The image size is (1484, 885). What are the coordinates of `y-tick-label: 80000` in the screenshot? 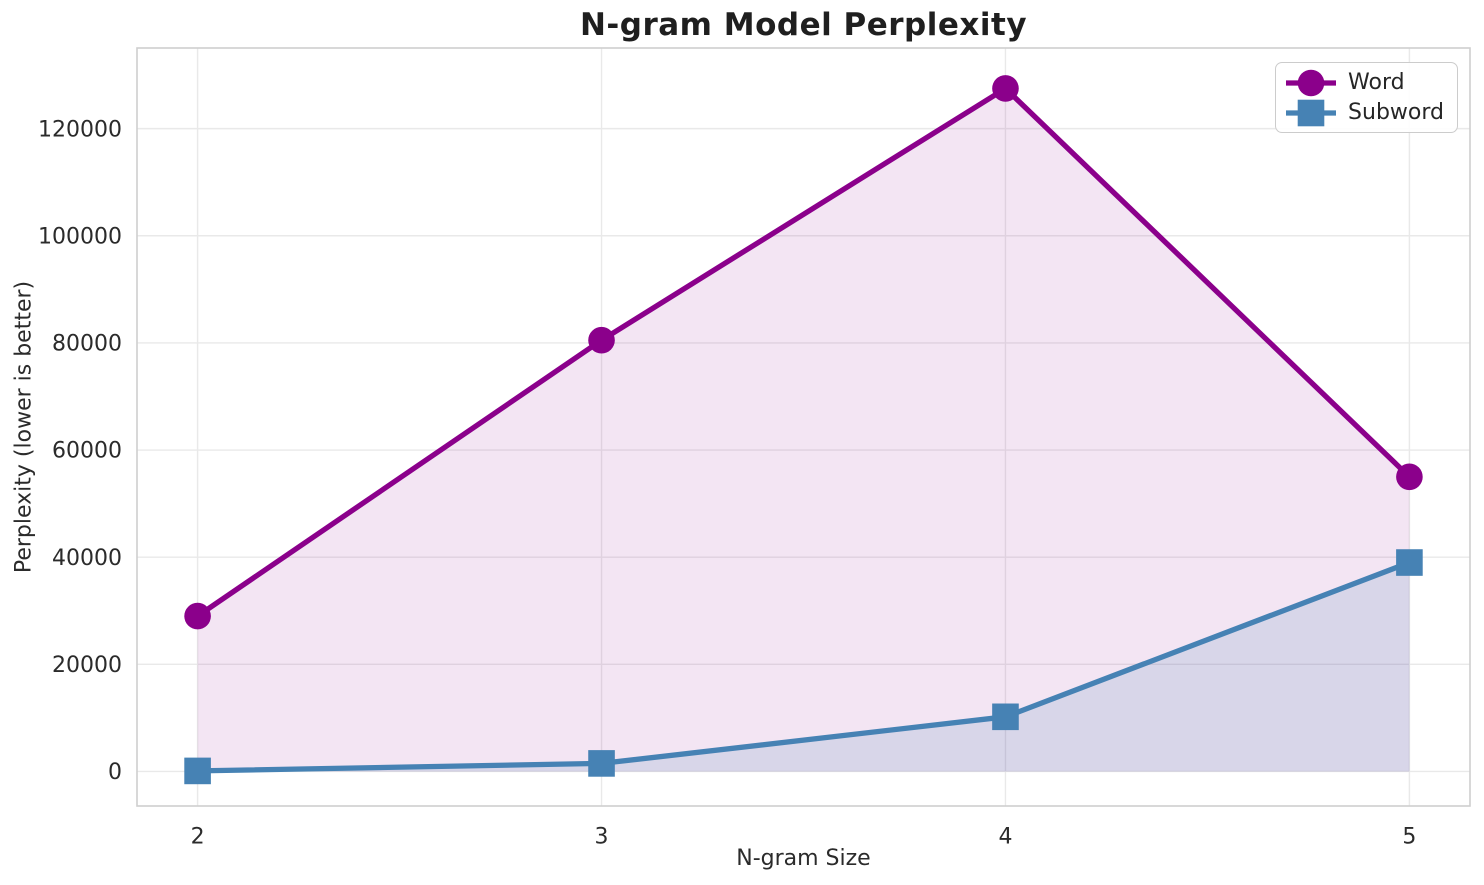 It's located at (87, 344).